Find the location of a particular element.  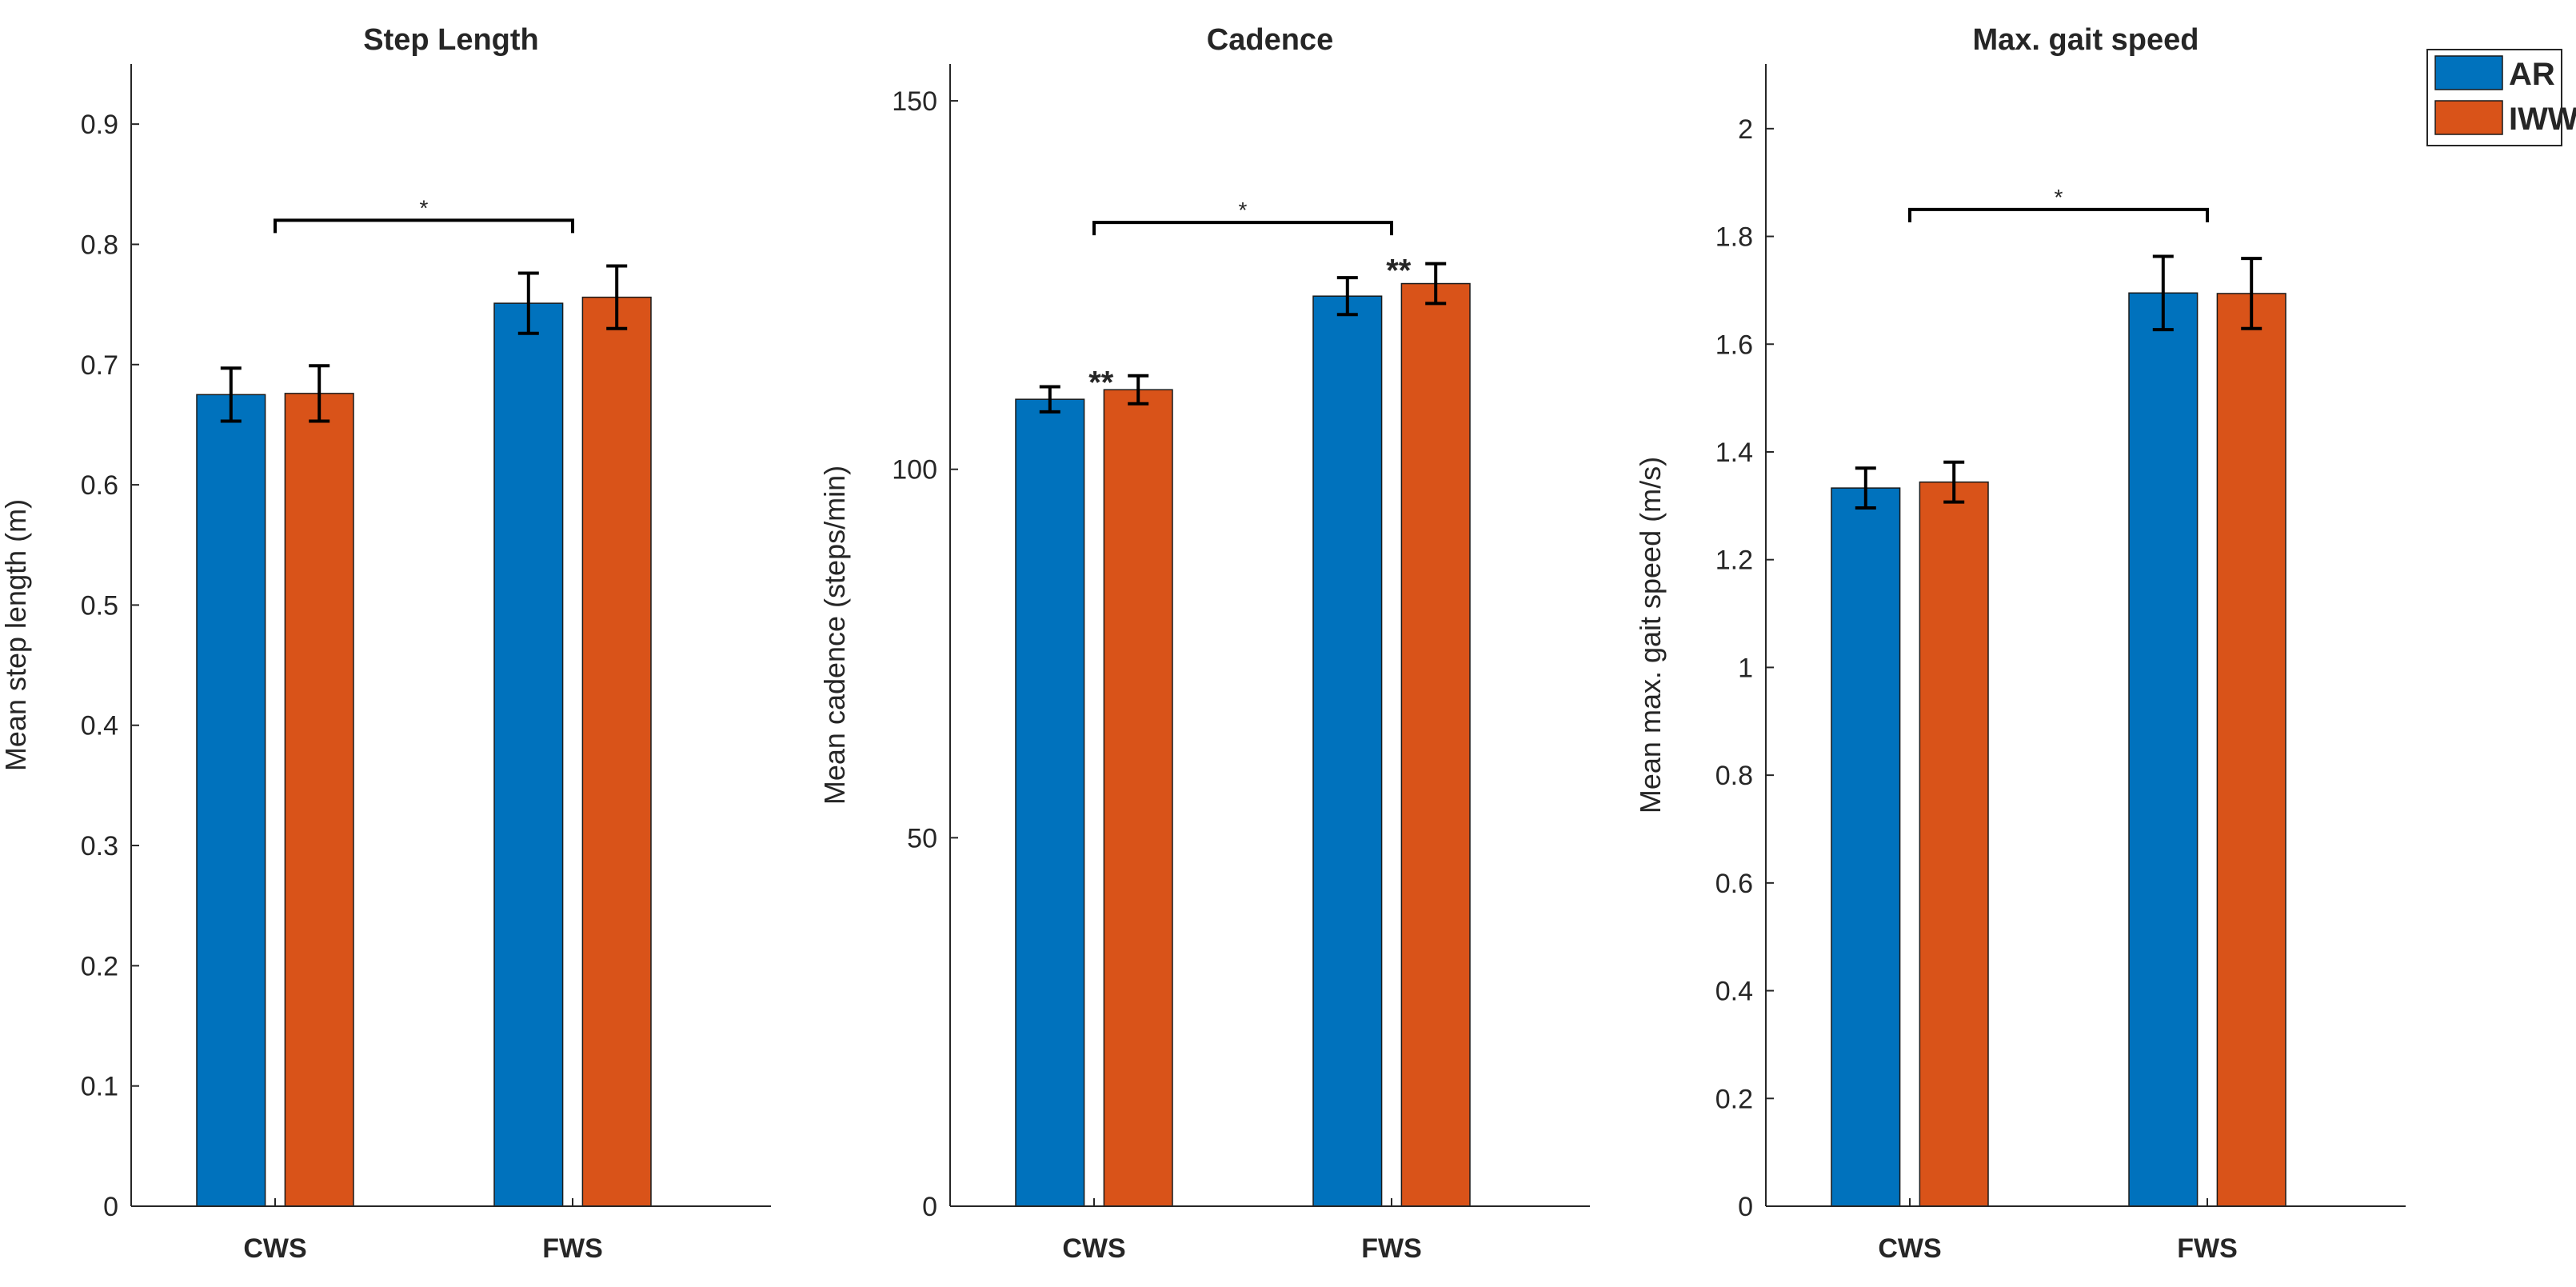

y-tick-label: 1.2 is located at coordinates (1734, 561).